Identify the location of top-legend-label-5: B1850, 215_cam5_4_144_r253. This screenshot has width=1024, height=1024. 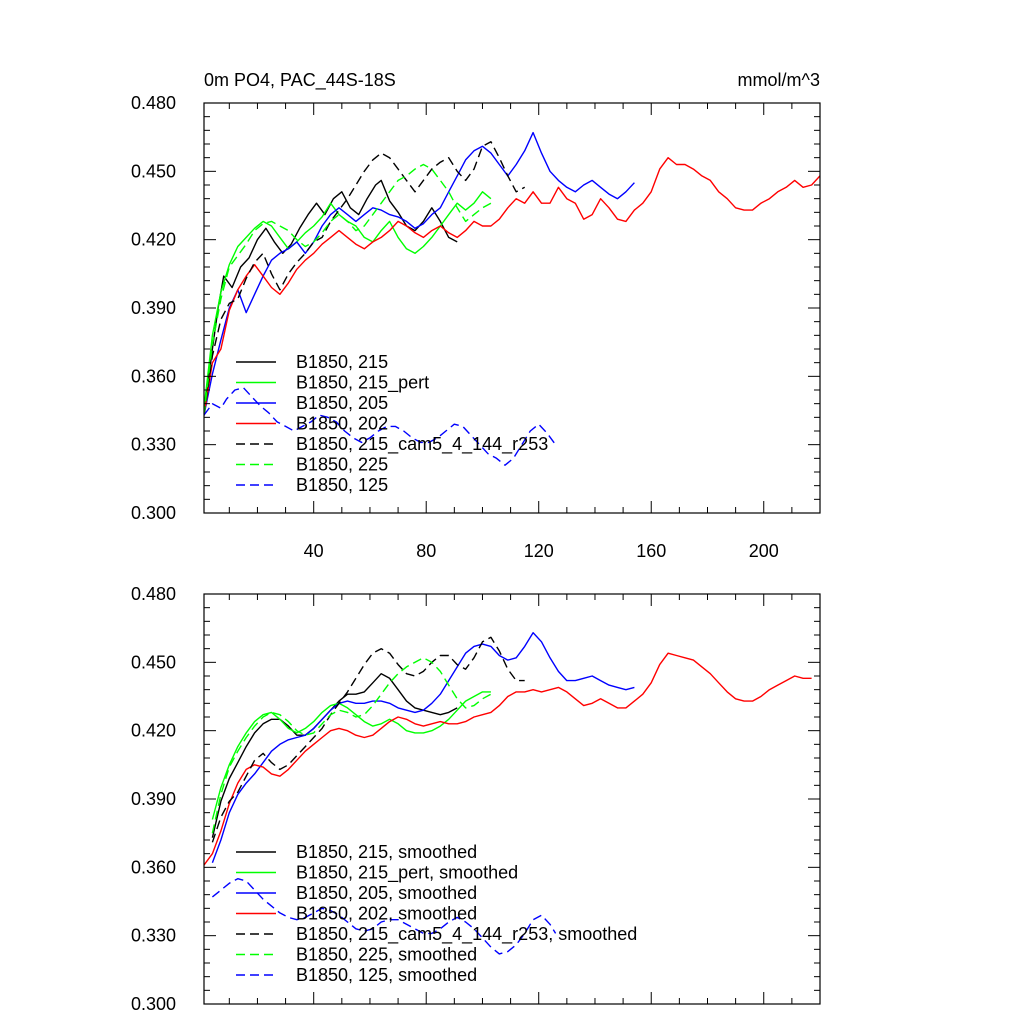
(422, 444).